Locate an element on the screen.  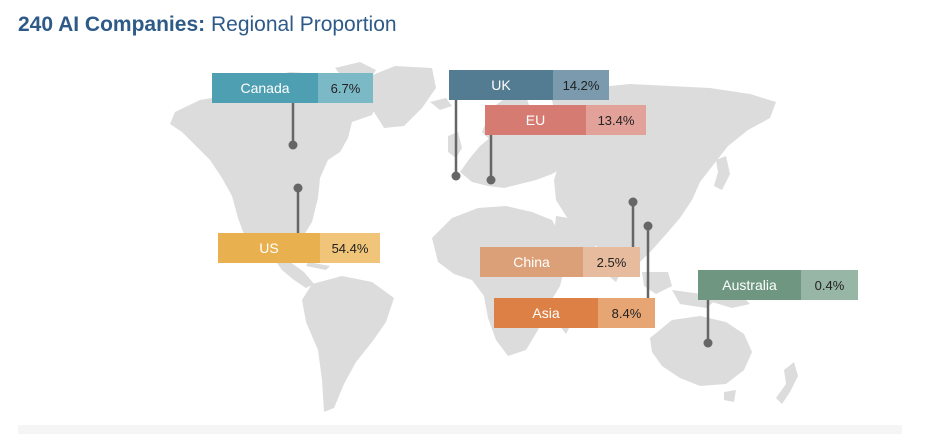
region-name-eu: EU is located at coordinates (535, 120).